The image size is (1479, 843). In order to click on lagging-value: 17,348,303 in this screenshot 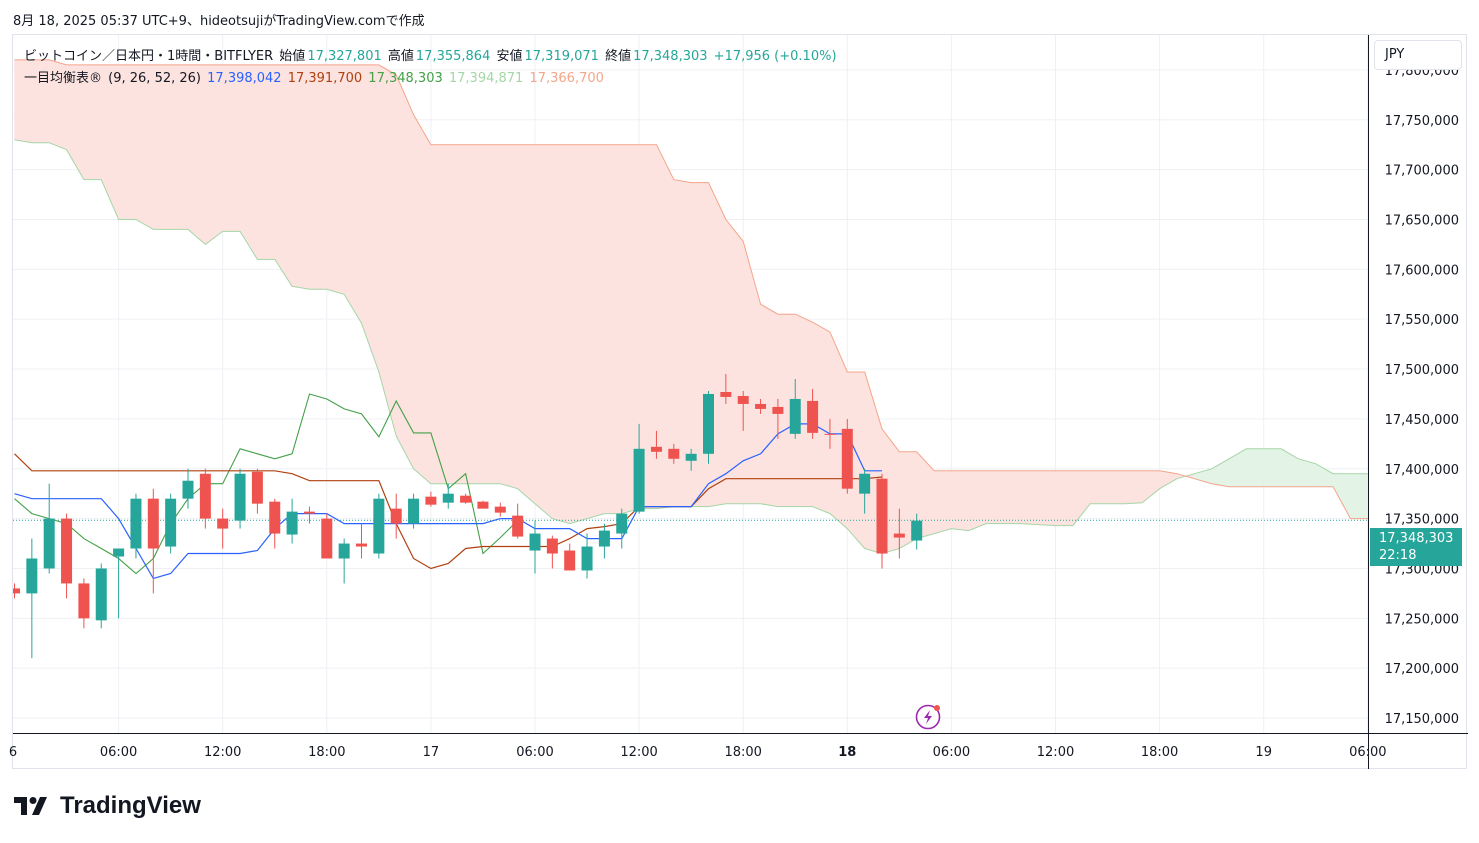, I will do `click(405, 78)`.